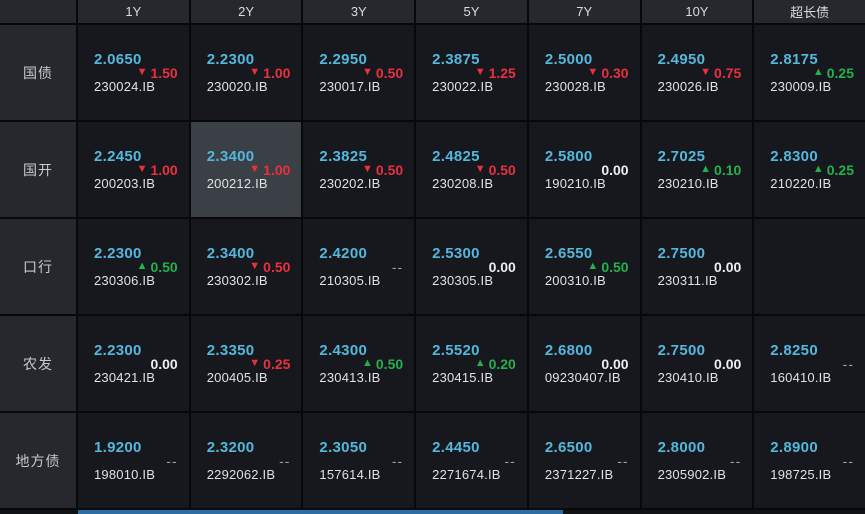  Describe the element at coordinates (246, 266) in the screenshot. I see `quote-cell-3-2: 2.3400 230302.IB ▼ 0.50` at that location.